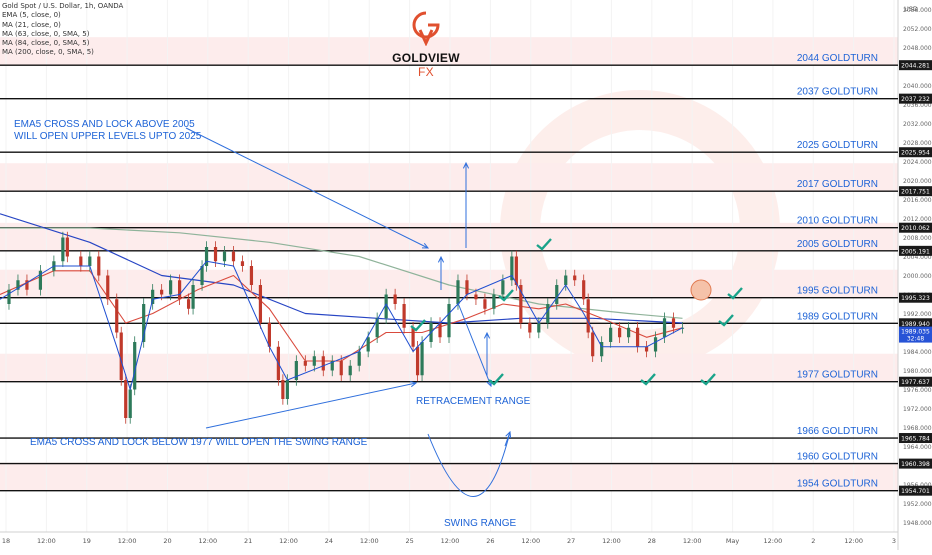 The image size is (932, 555). I want to click on ma200-line, so click(341, 273).